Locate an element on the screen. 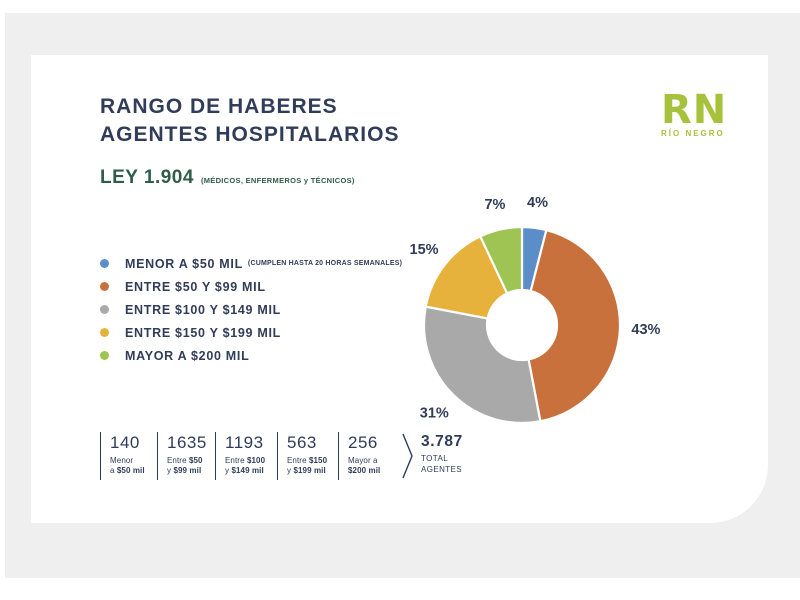 The height and width of the screenshot is (600, 800). rio-negro-logo: RN RÍO NEGRO is located at coordinates (694, 112).